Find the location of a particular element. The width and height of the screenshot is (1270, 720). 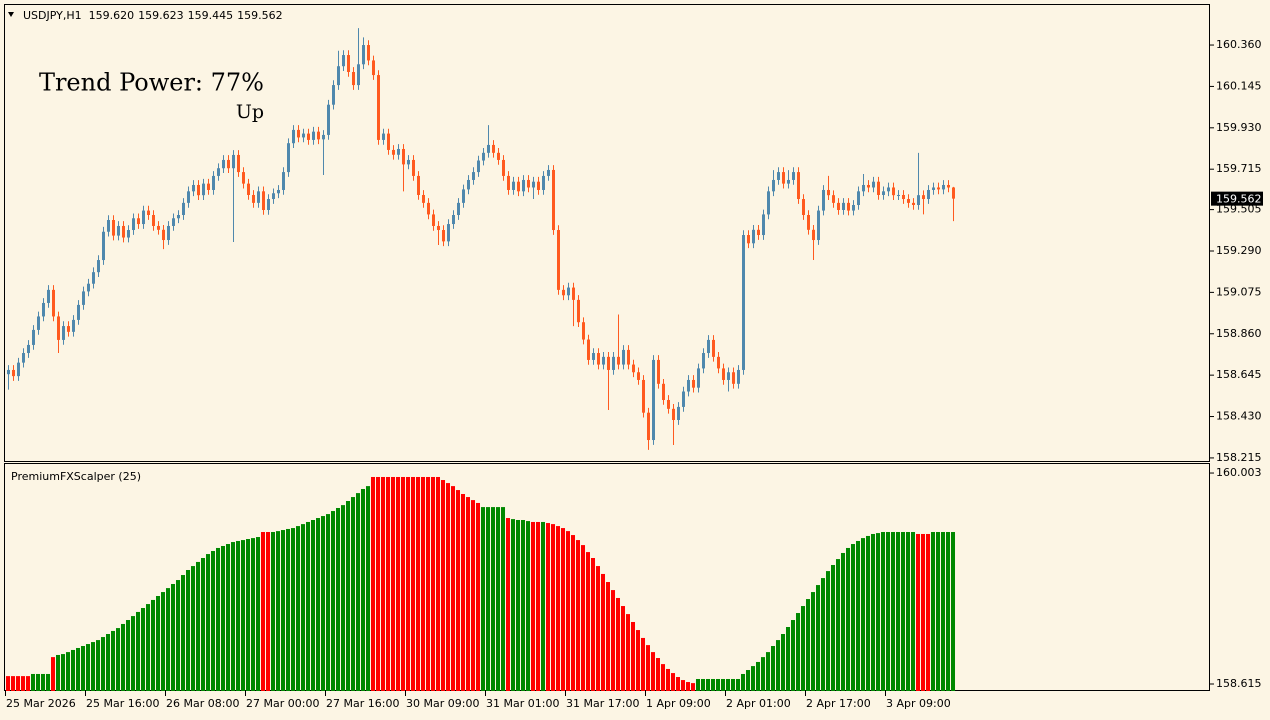

trend-direction: Up is located at coordinates (250, 112).